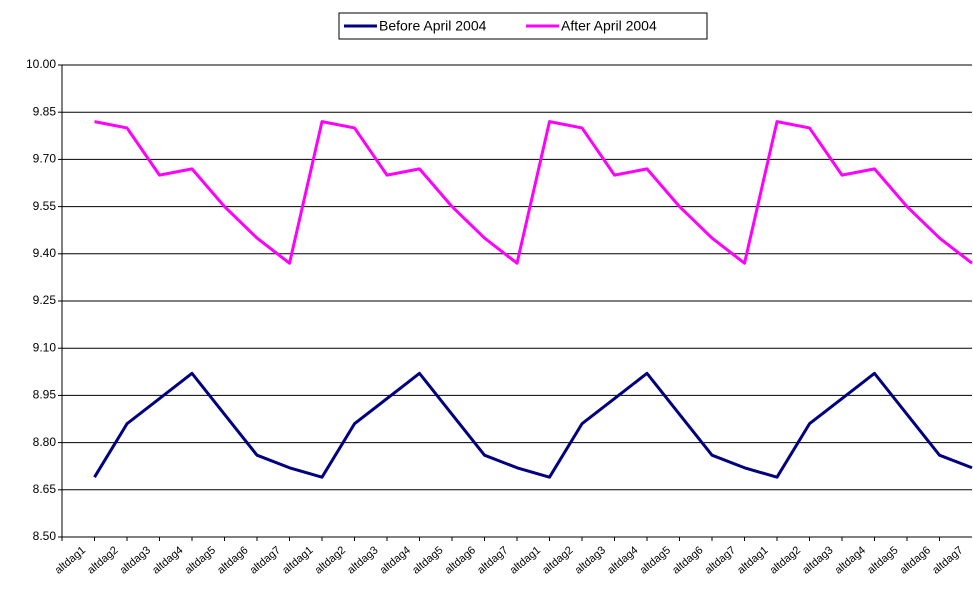  Describe the element at coordinates (45, 206) in the screenshot. I see `y-tick-label: 9.55` at that location.